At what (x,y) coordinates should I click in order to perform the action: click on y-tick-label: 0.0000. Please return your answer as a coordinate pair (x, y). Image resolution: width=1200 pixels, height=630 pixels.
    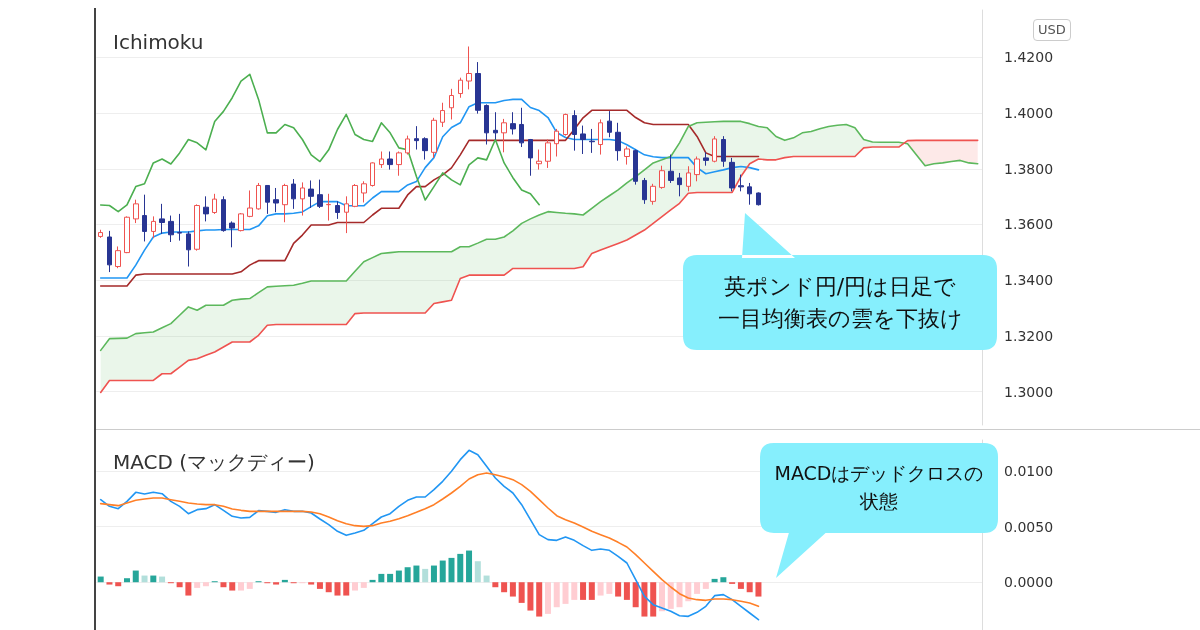
    Looking at the image, I should click on (1029, 582).